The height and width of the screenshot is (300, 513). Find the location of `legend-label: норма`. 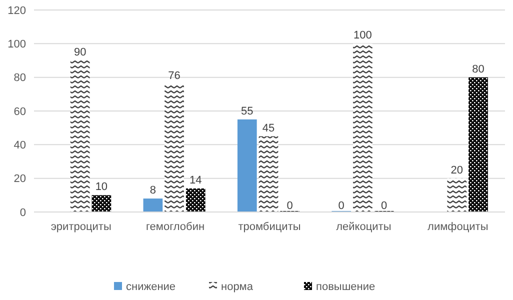

legend-label: норма is located at coordinates (237, 286).